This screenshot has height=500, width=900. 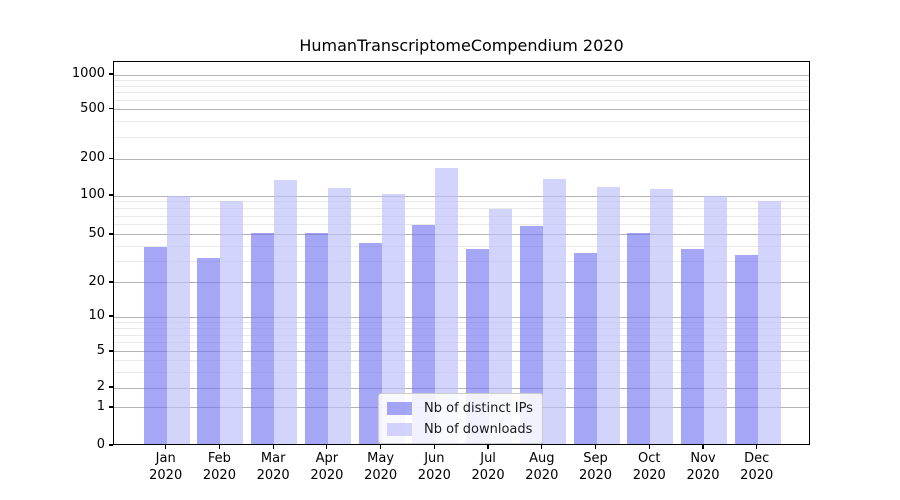 I want to click on x-tick-month: Nov, so click(x=703, y=458).